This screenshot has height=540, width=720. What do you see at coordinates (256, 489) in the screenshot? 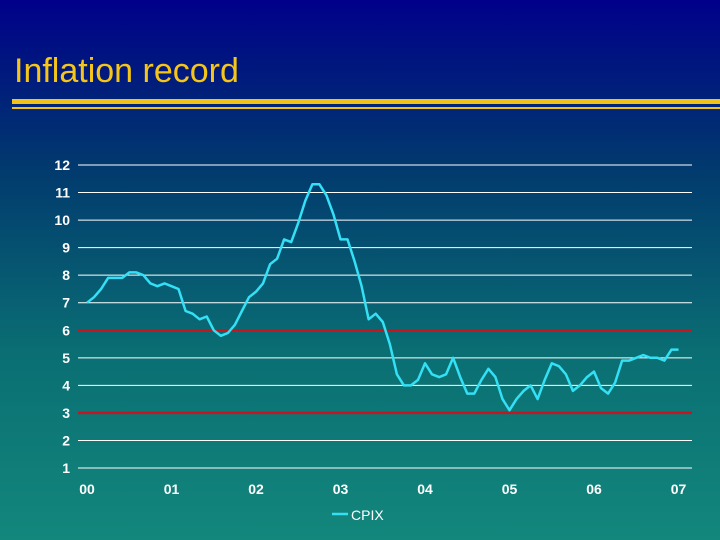
I see `x-tick-label: 02` at bounding box center [256, 489].